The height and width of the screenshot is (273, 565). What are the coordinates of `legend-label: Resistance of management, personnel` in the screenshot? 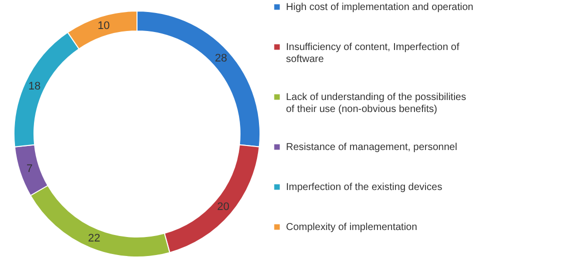 It's located at (372, 147).